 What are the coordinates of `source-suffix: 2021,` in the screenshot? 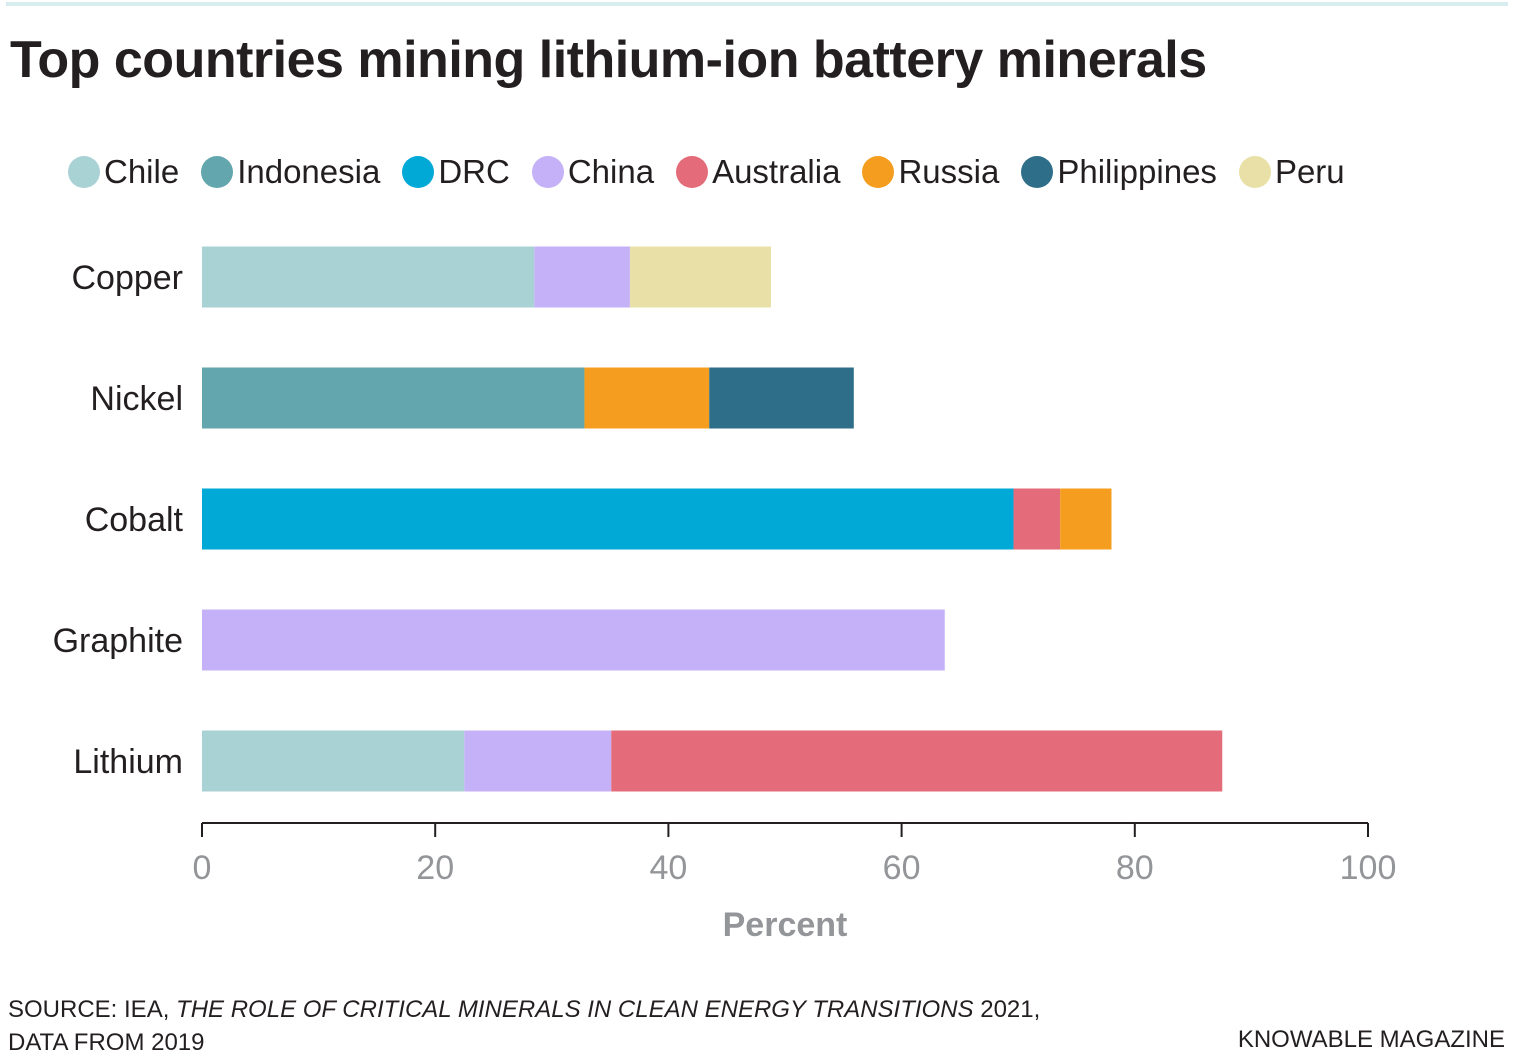 It's located at (1007, 1009).